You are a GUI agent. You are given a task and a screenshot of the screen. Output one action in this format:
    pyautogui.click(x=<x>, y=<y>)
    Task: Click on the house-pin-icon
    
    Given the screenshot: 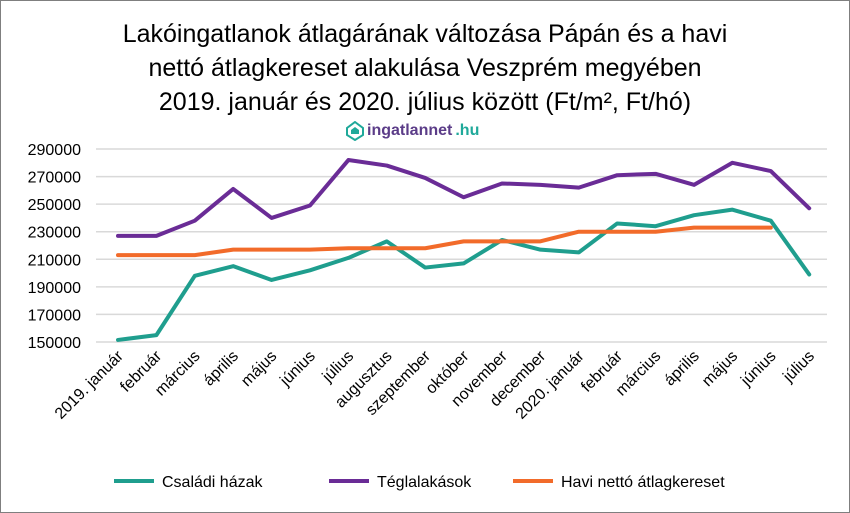 What is the action you would take?
    pyautogui.click(x=355, y=131)
    